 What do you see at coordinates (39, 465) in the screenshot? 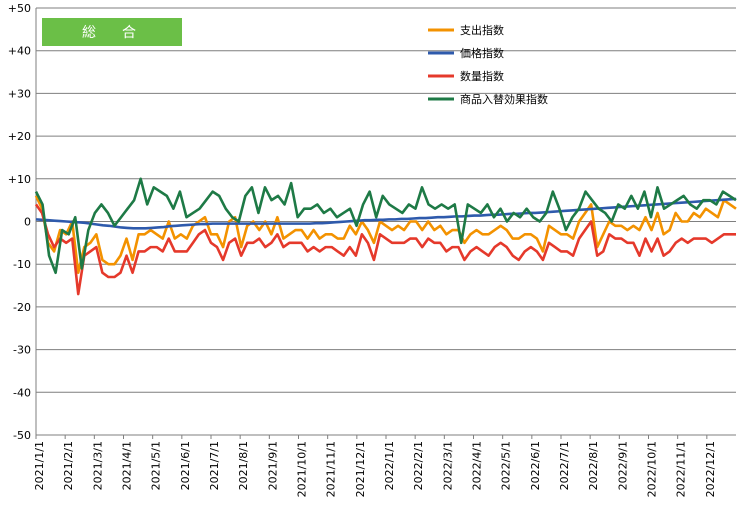
I see `x-tick-label: 2021/1/1` at bounding box center [39, 465].